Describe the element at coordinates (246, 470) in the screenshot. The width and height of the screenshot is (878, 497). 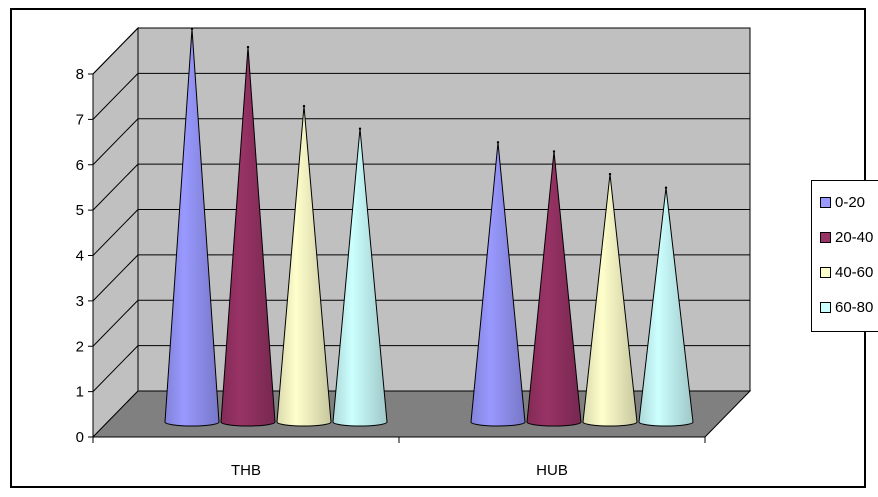
I see `x-category-label: THB` at that location.